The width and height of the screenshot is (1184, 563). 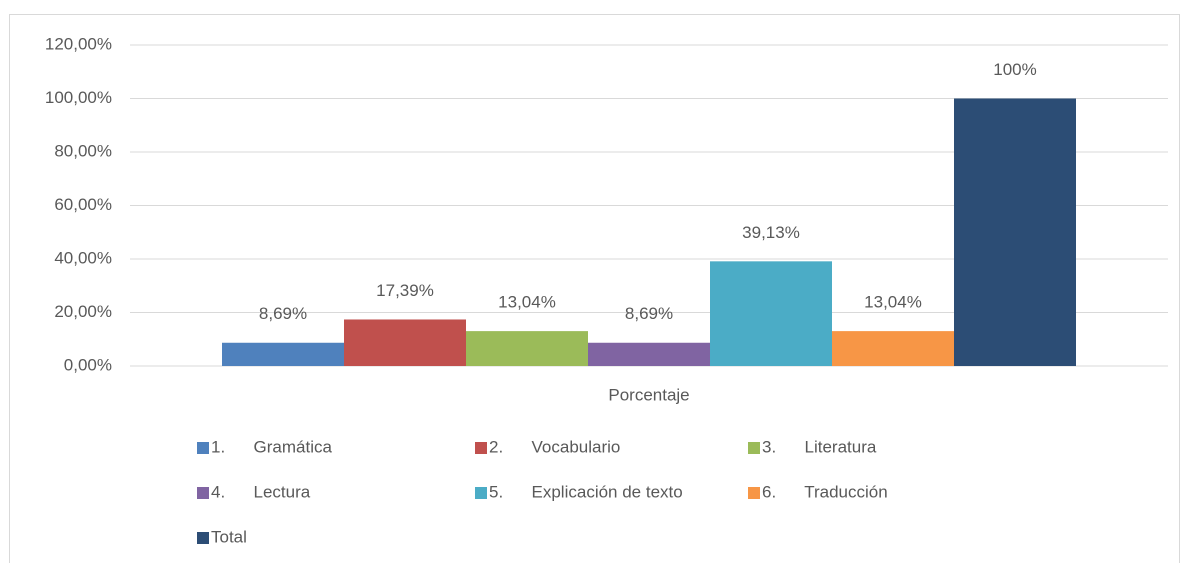 What do you see at coordinates (554, 446) in the screenshot?
I see `legend-label: 2. Vocabulario` at bounding box center [554, 446].